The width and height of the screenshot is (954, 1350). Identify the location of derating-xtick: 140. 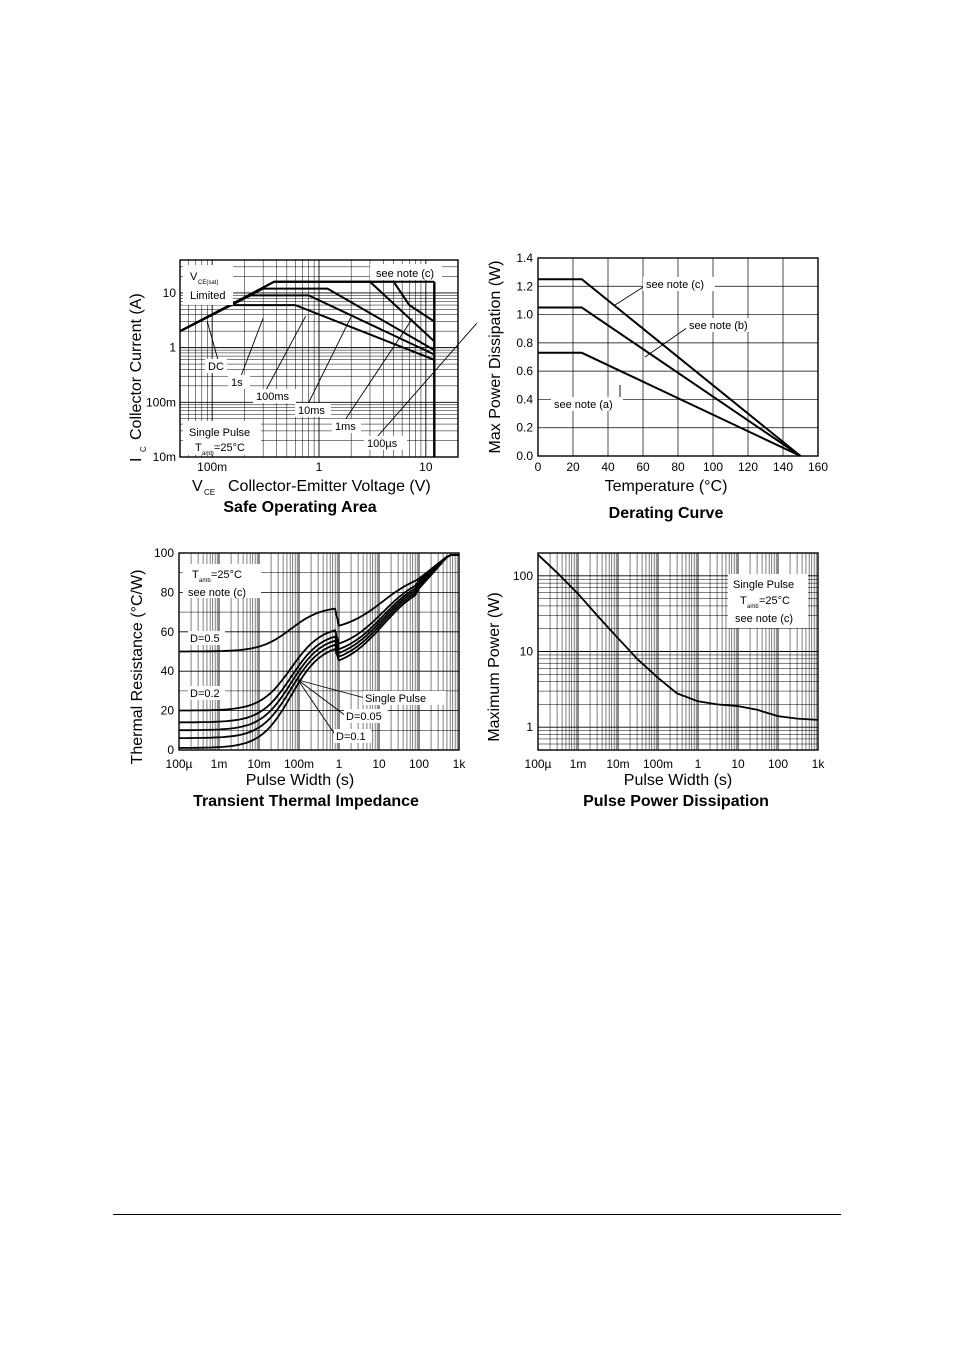
(783, 467).